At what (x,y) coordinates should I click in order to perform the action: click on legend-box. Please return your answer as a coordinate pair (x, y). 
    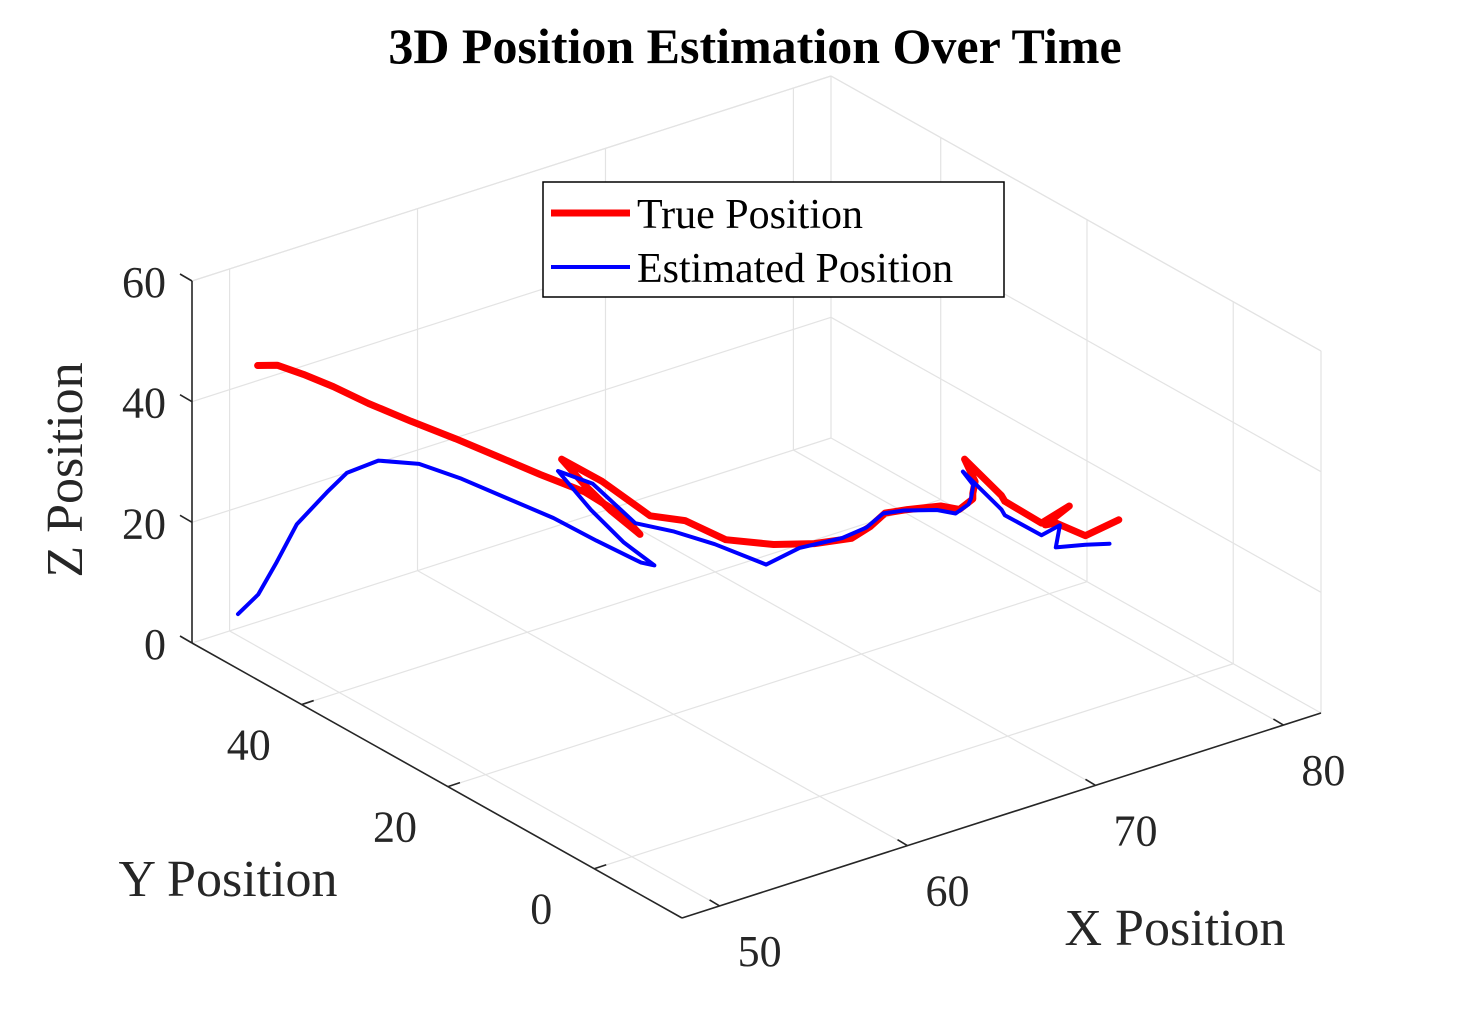
    Looking at the image, I should click on (773, 239).